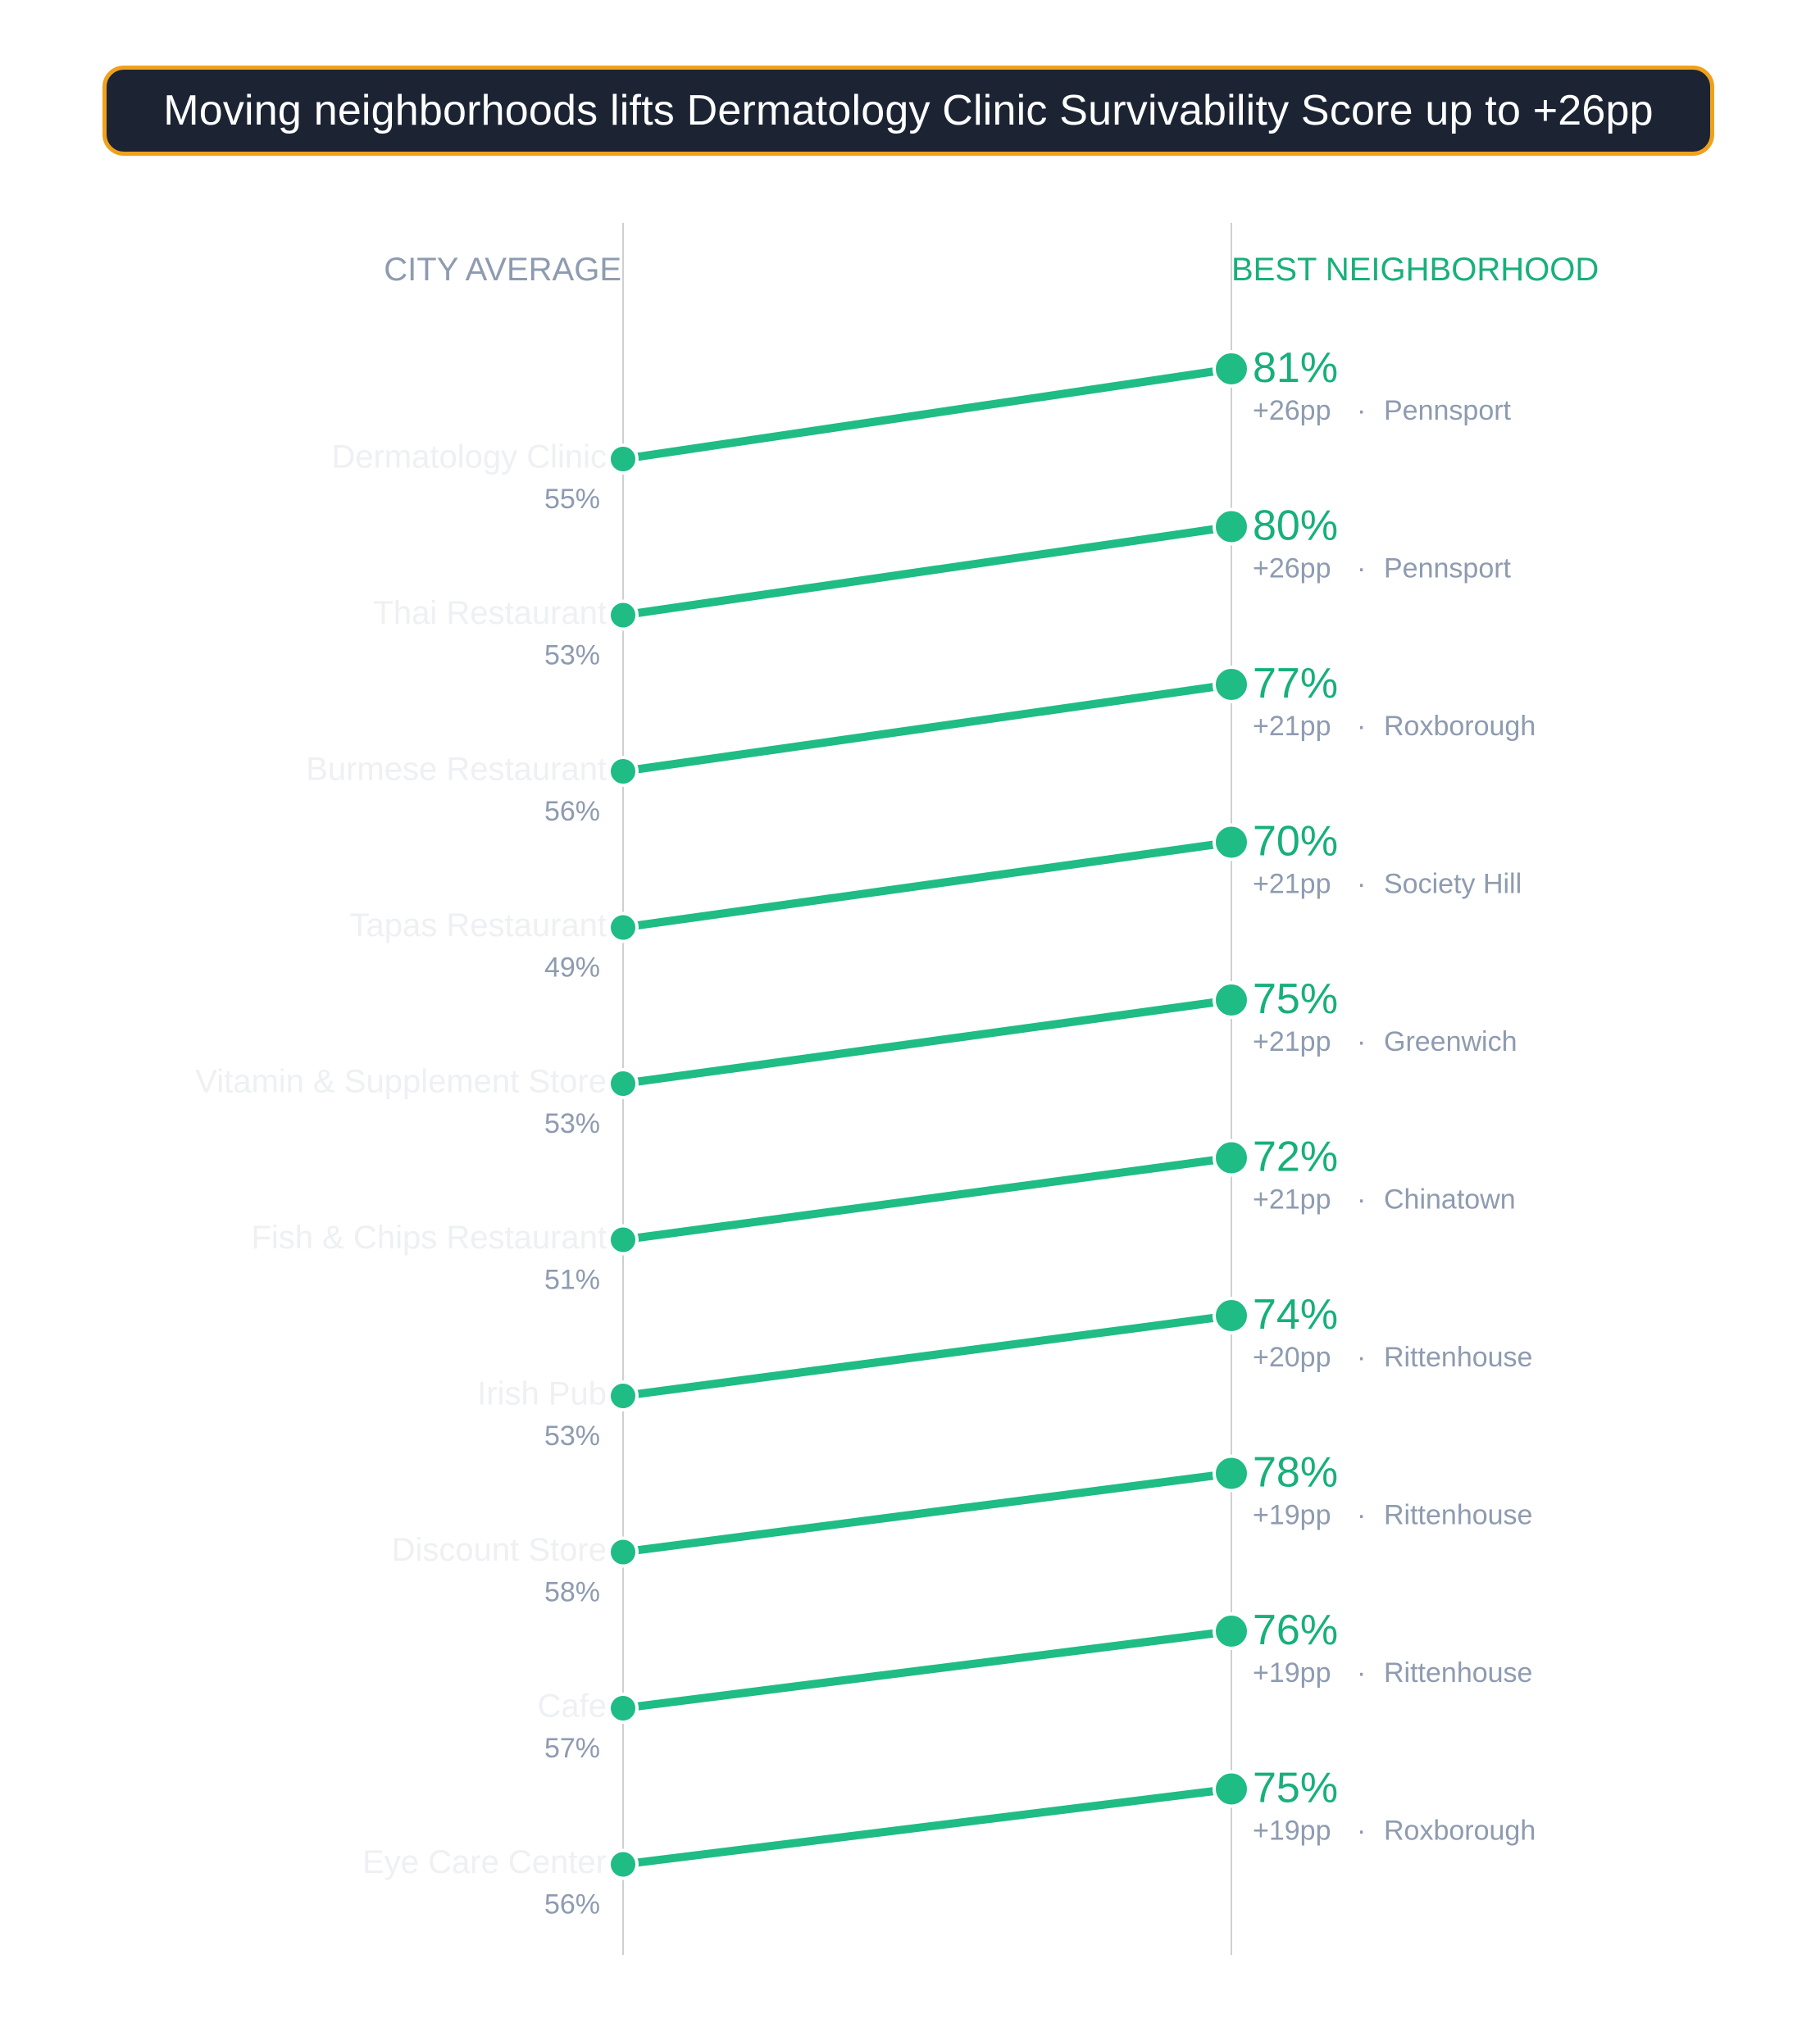 The image size is (1820, 2041). What do you see at coordinates (503, 270) in the screenshot?
I see `left-header: CITY AVERAGE` at bounding box center [503, 270].